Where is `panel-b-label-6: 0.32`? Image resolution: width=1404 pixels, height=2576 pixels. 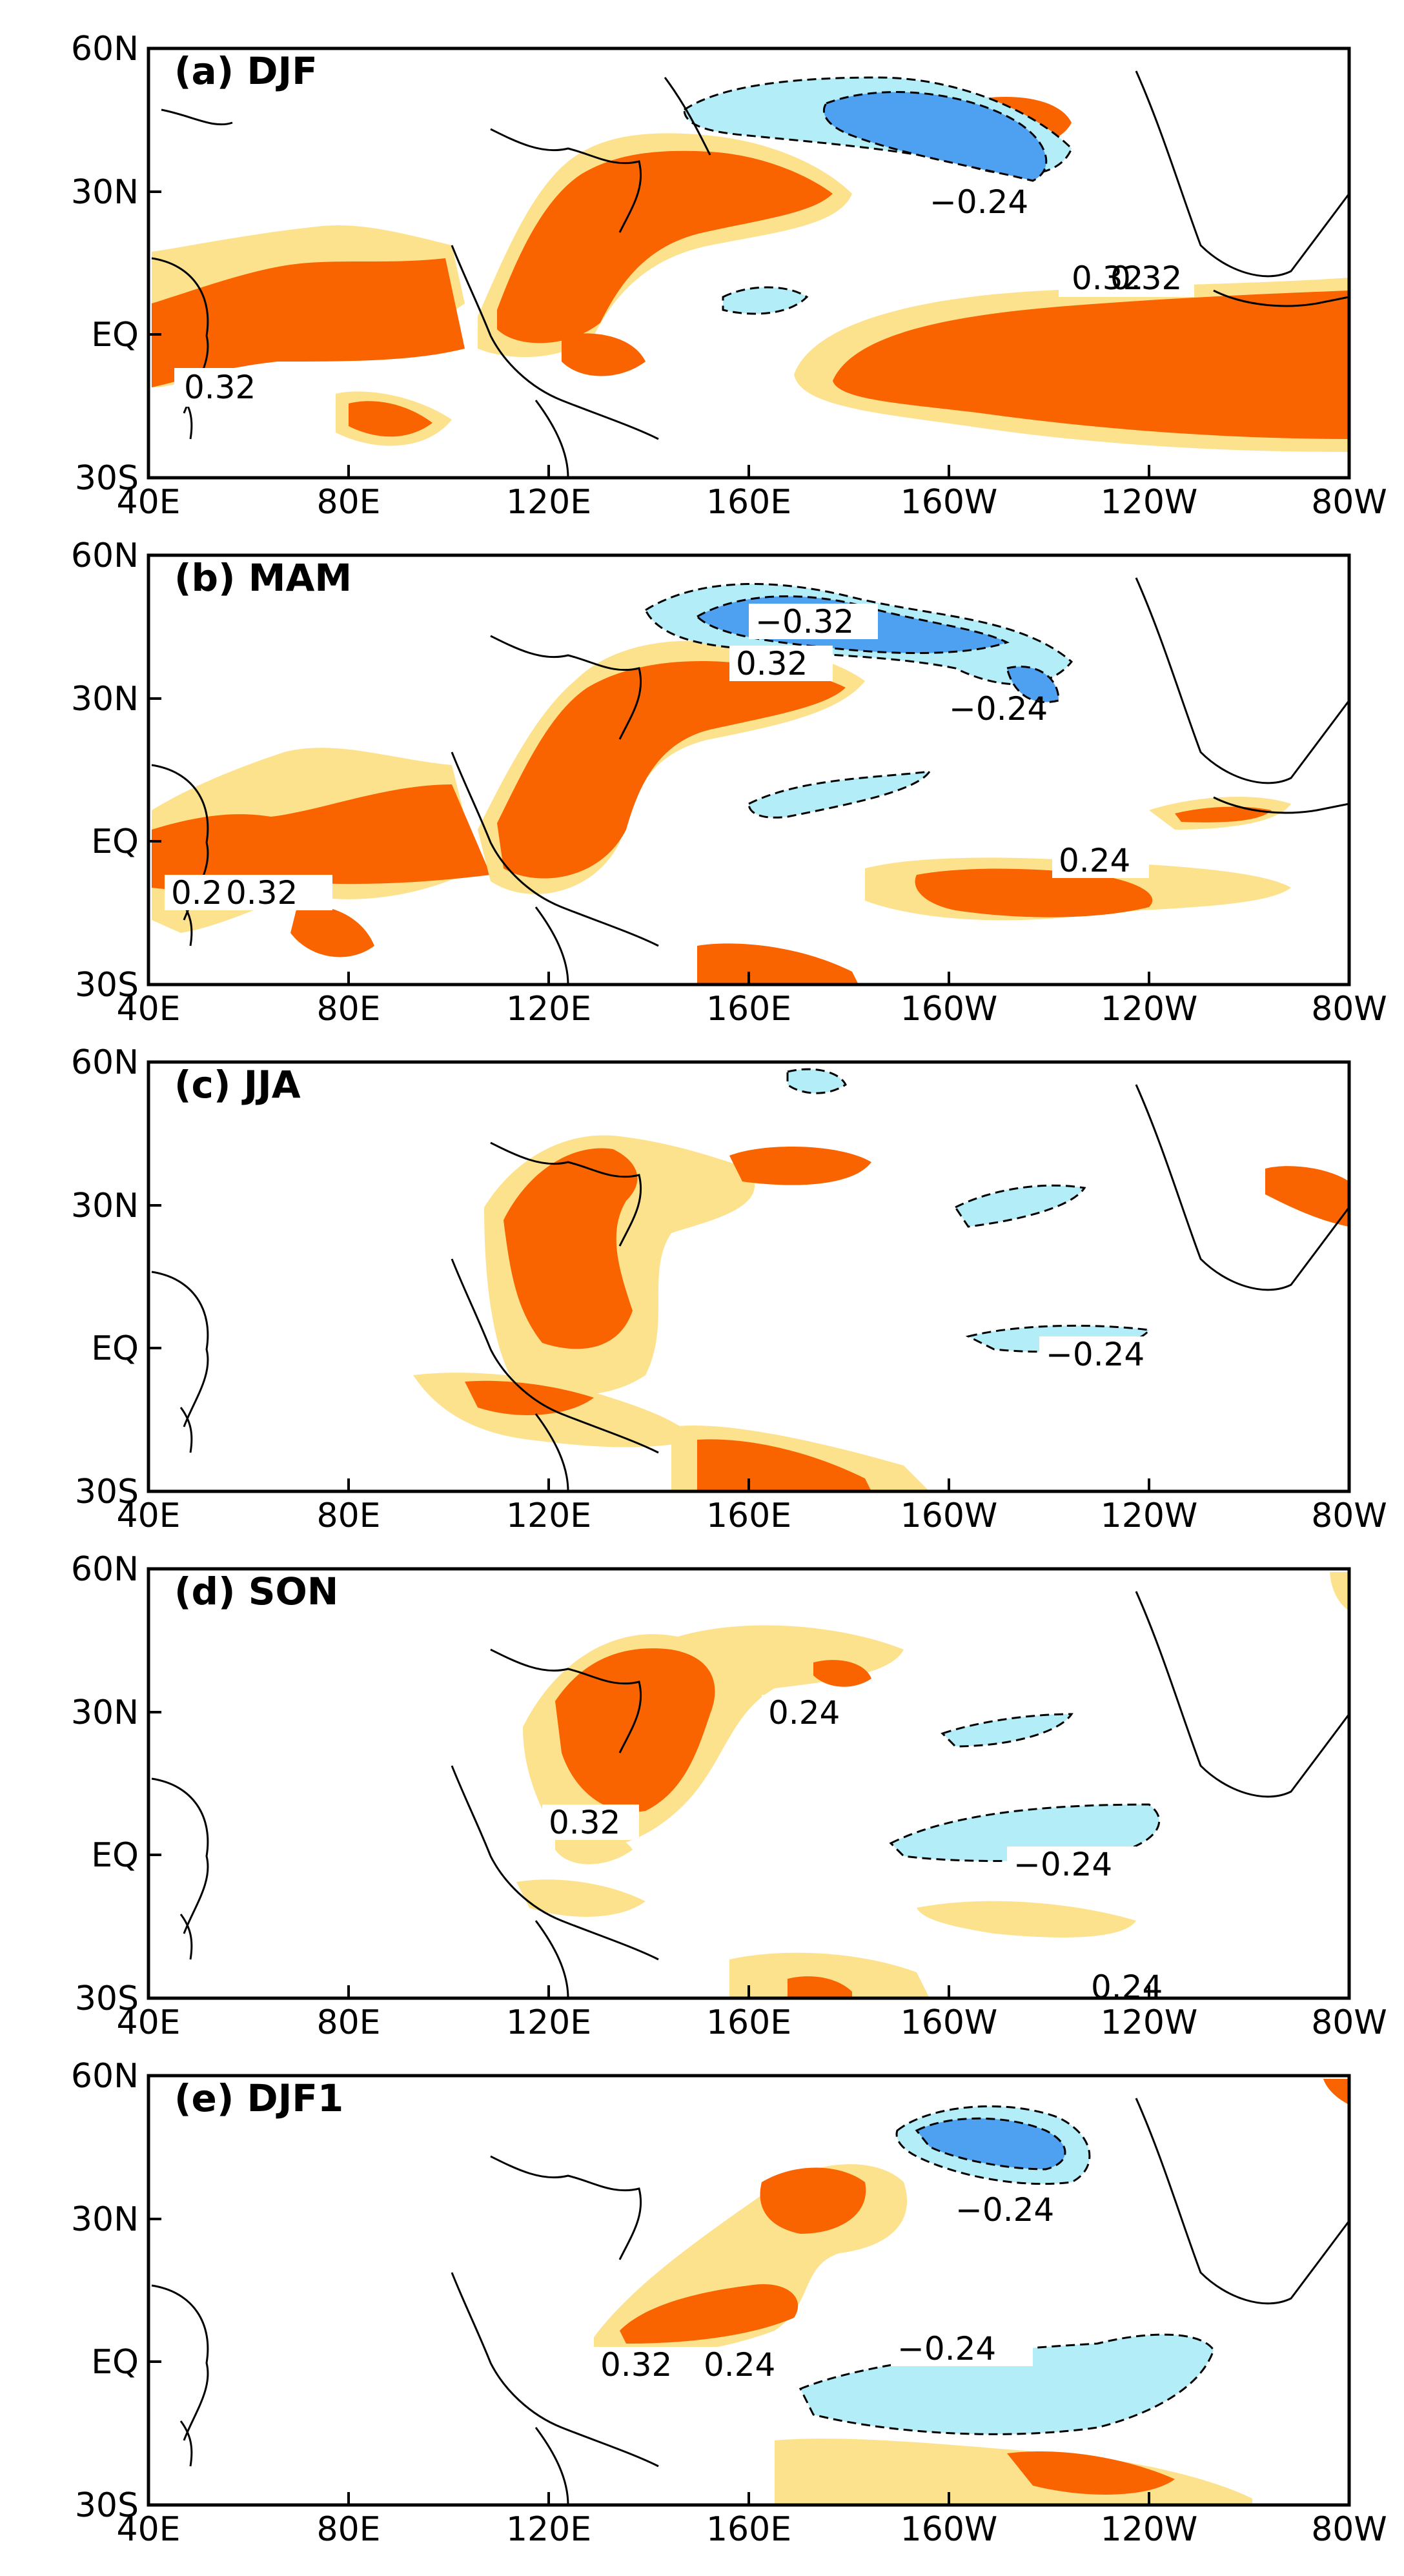 panel-b-label-6: 0.32 is located at coordinates (262, 893).